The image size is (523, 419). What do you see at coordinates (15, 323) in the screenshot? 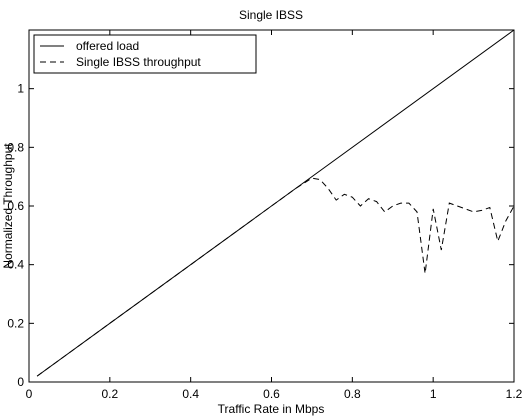
I see `y-tick-label: 0.2` at bounding box center [15, 323].